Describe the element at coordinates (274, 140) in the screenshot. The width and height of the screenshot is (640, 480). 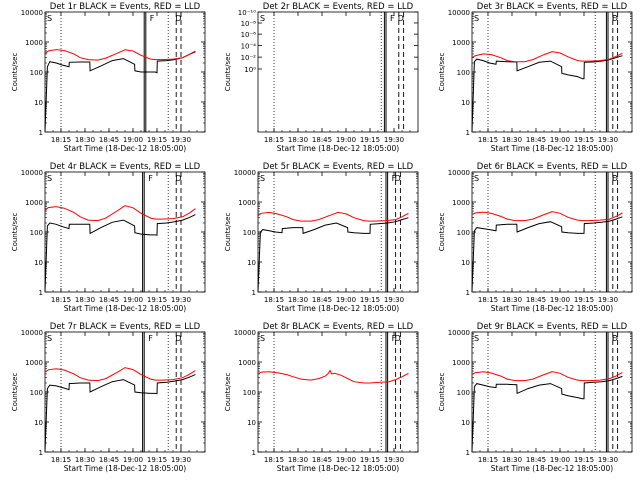
I see `det-2r-x-tick-label: 18:15` at that location.